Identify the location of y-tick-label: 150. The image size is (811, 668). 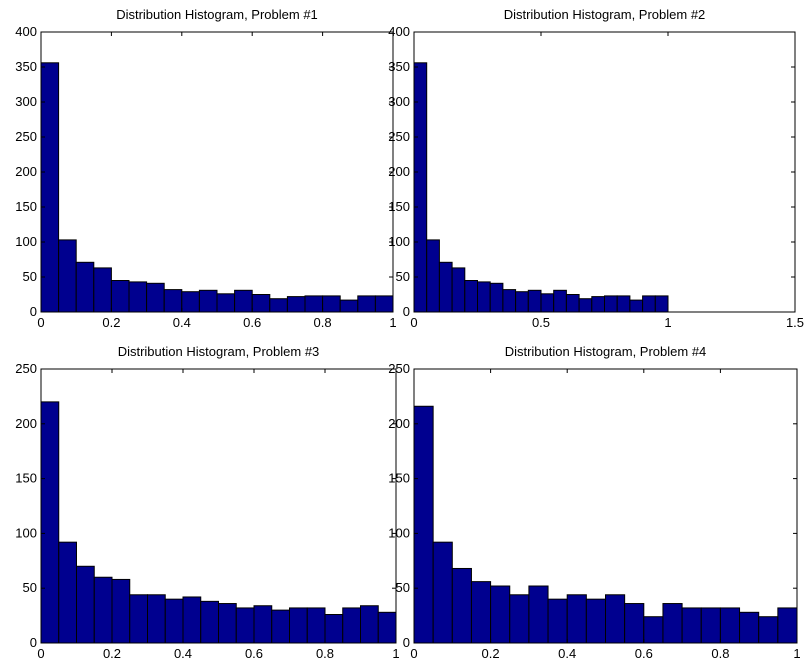
(399, 206).